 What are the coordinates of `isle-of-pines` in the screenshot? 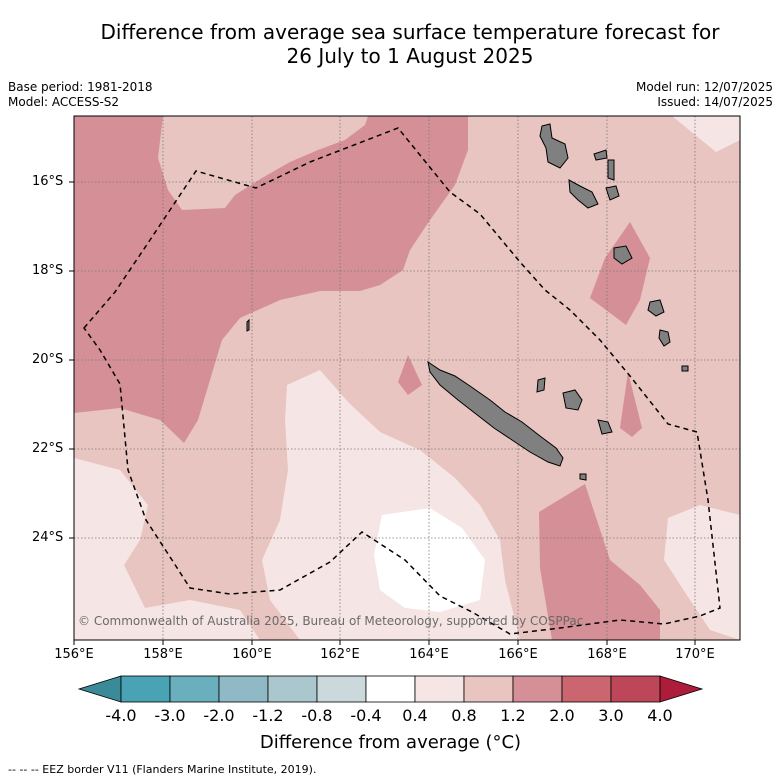 It's located at (583, 477).